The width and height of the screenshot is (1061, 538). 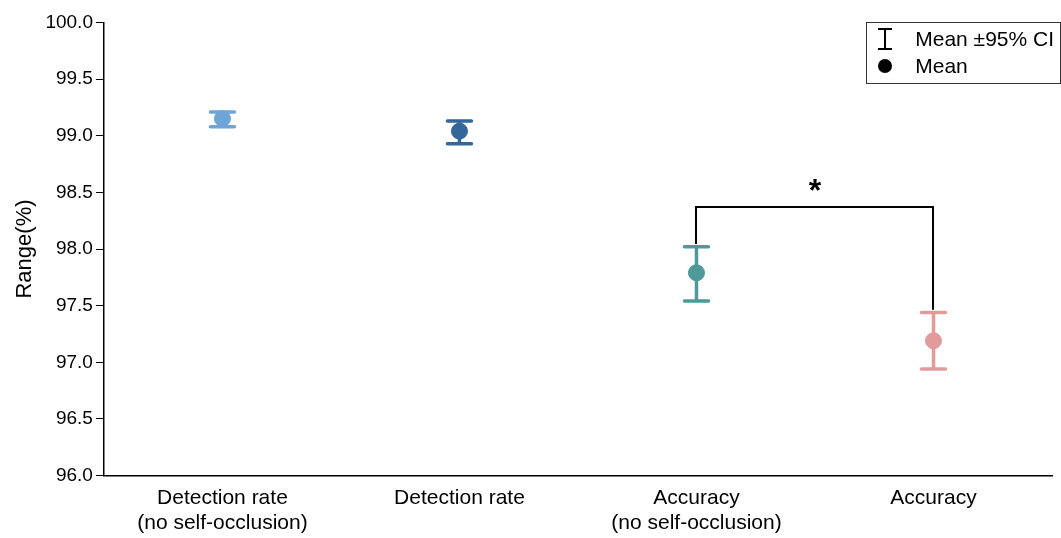 What do you see at coordinates (74, 191) in the screenshot?
I see `y-tick-label: 98.5` at bounding box center [74, 191].